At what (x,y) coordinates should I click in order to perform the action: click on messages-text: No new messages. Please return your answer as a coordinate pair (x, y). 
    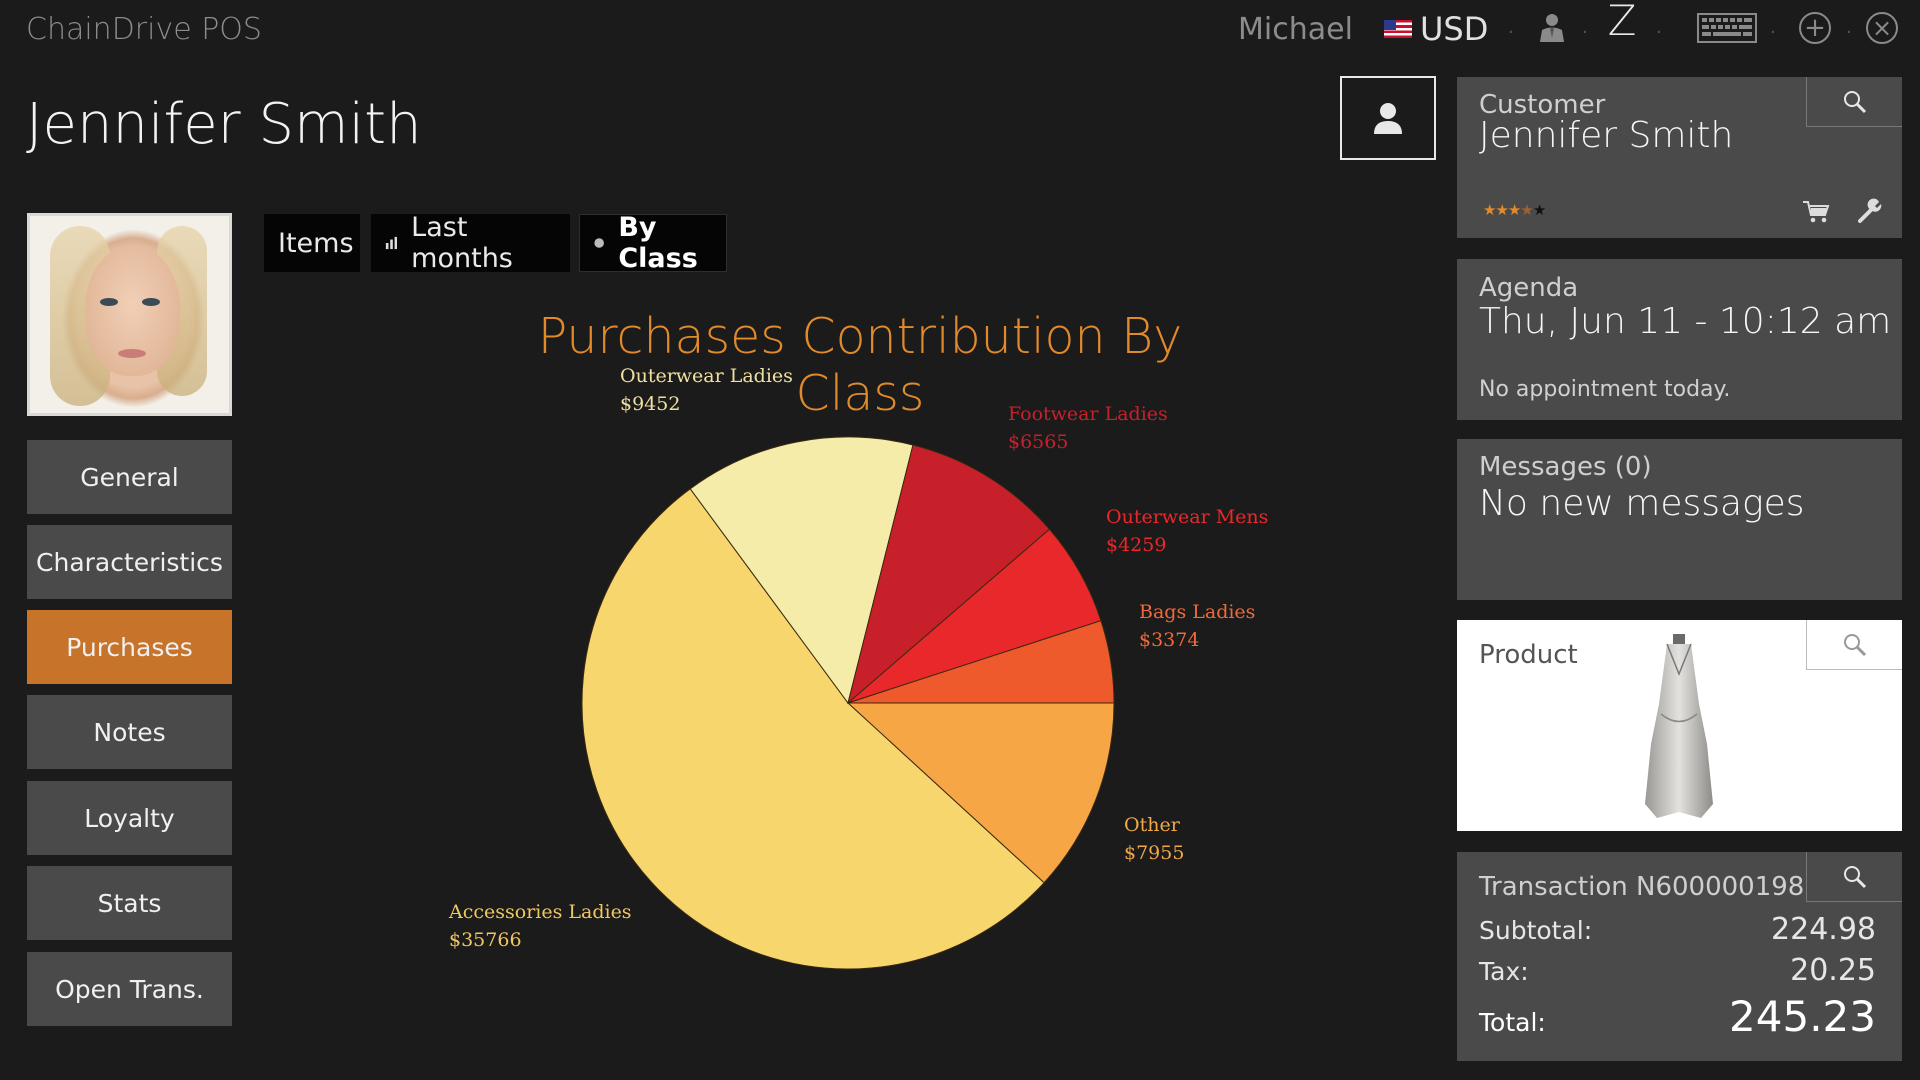
    Looking at the image, I should click on (1642, 503).